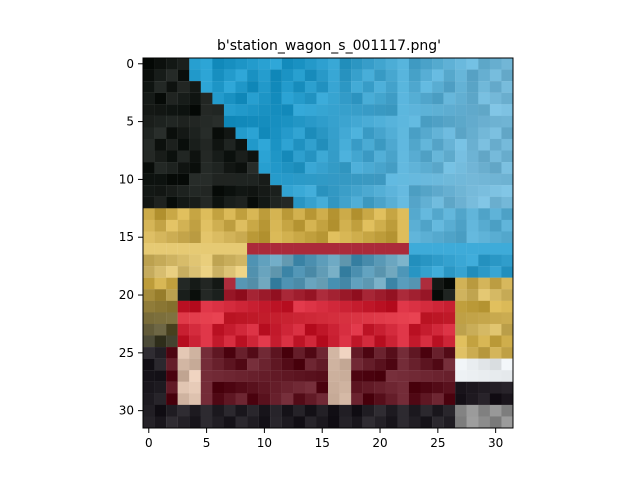 The width and height of the screenshot is (640, 480). Describe the element at coordinates (126, 237) in the screenshot. I see `y-tick-label: 15` at that location.